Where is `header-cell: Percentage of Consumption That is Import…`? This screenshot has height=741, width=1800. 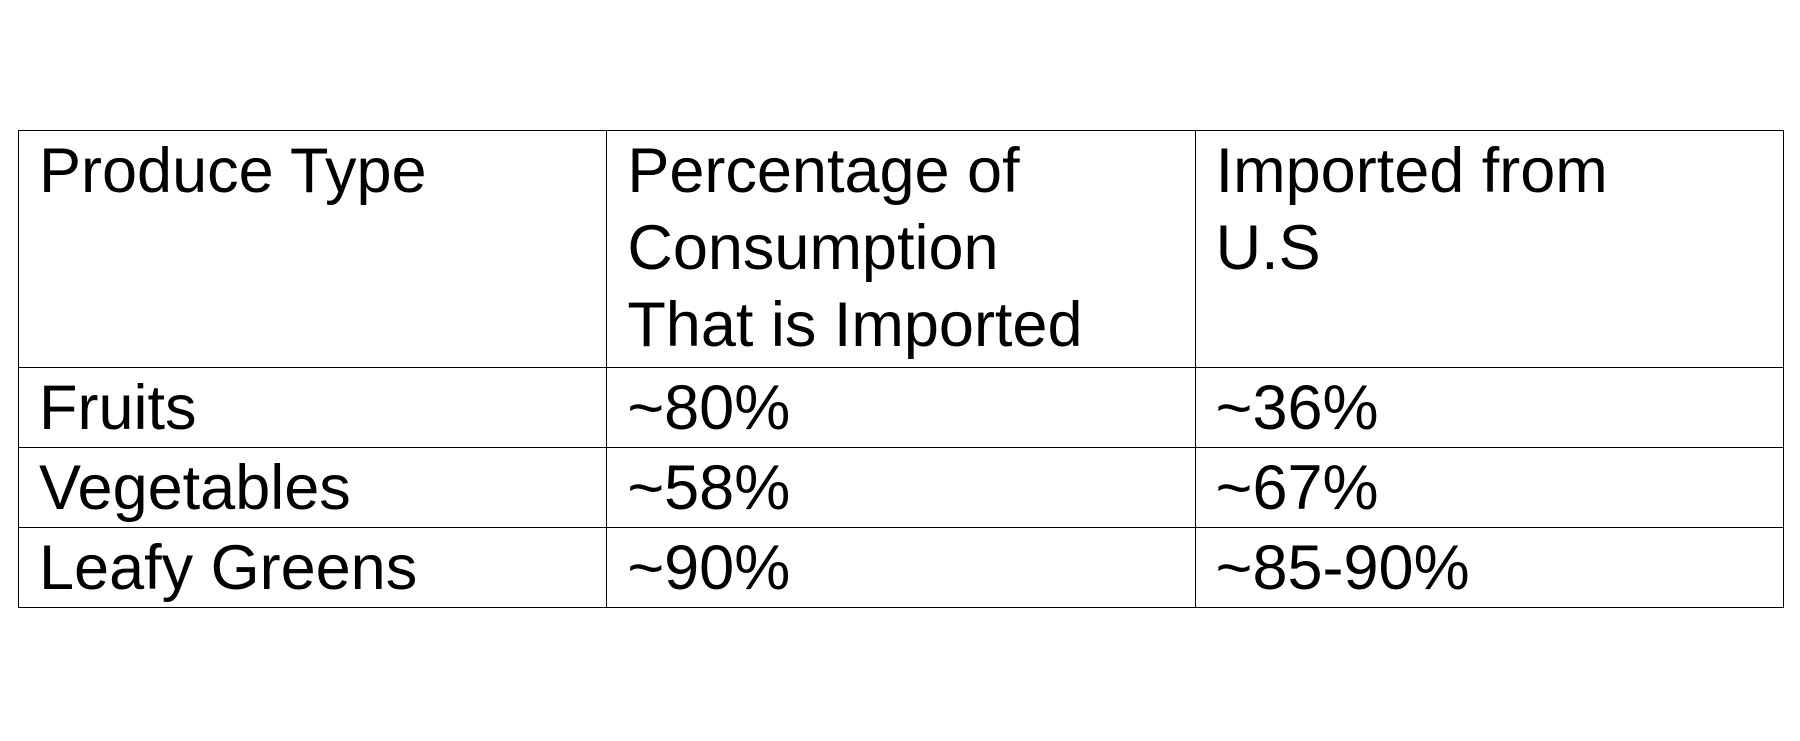
header-cell: Percentage of Consumption That is Import… is located at coordinates (901, 249).